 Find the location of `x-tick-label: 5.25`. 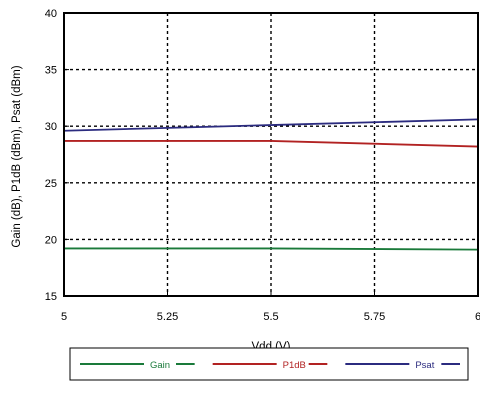

x-tick-label: 5.25 is located at coordinates (167, 317).